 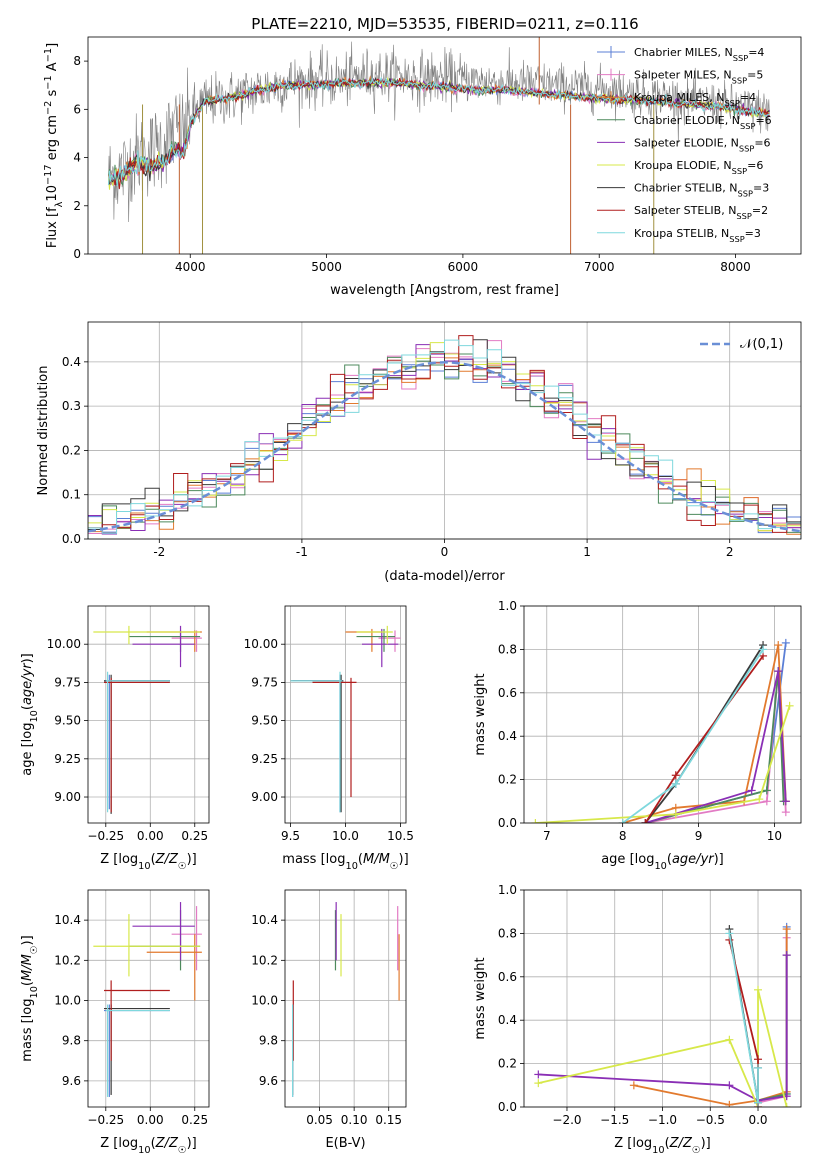 What do you see at coordinates (150, 836) in the screenshot?
I see `x-tick-label: 0.00` at bounding box center [150, 836].